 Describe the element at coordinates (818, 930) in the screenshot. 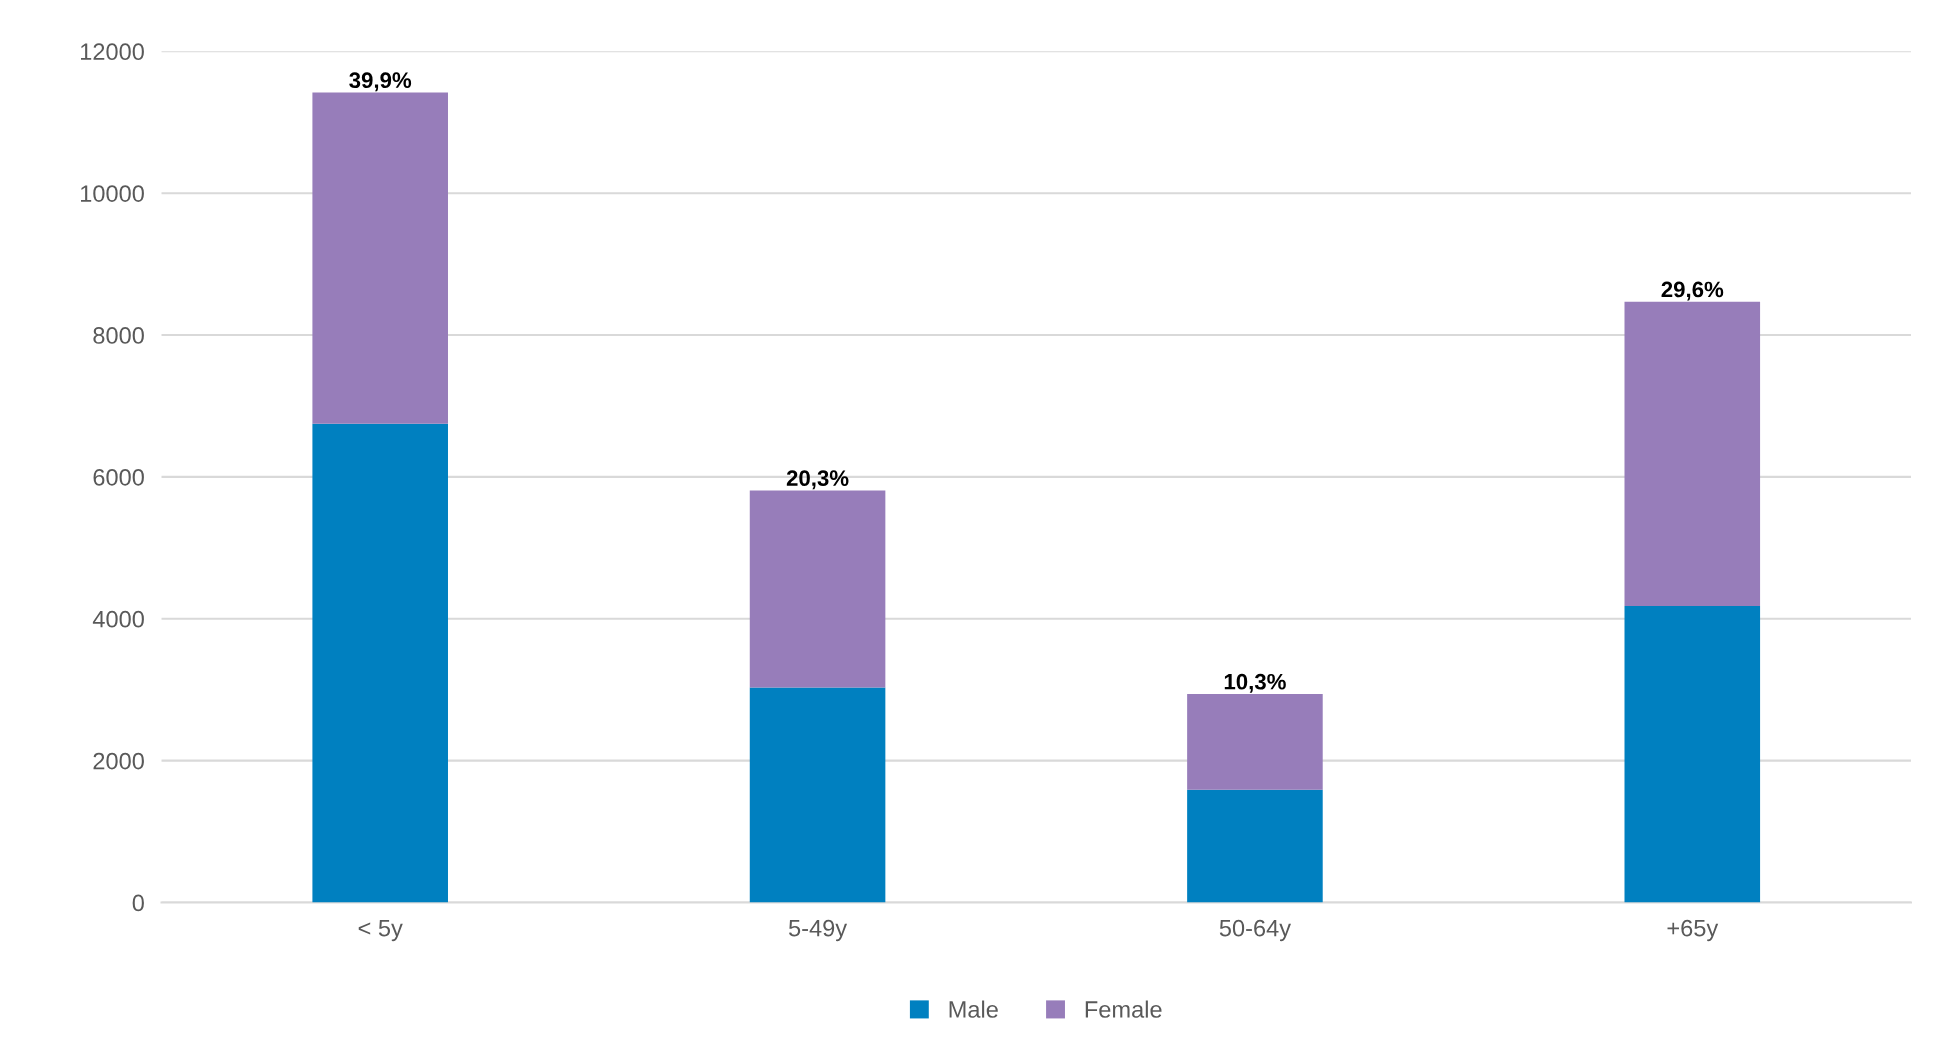

I see `x-tick-label: 5-49y` at that location.